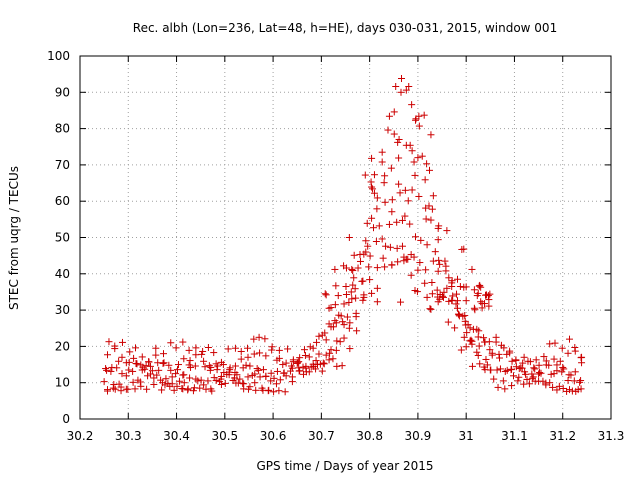 This screenshot has height=480, width=640. Describe the element at coordinates (62, 129) in the screenshot. I see `y-tick-label: 80` at that location.